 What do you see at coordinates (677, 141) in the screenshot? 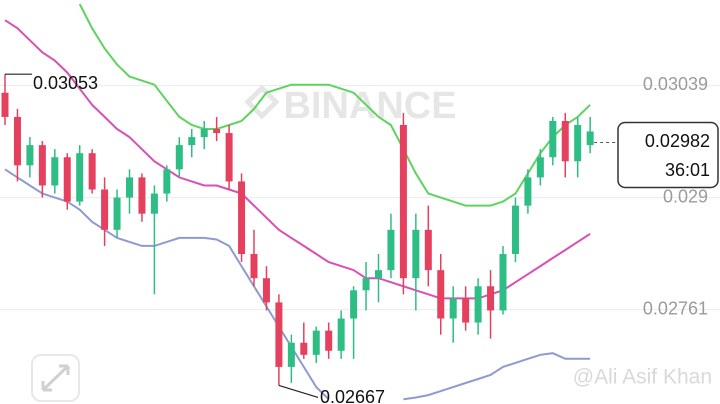
I see `current-price: 0.02982` at bounding box center [677, 141].